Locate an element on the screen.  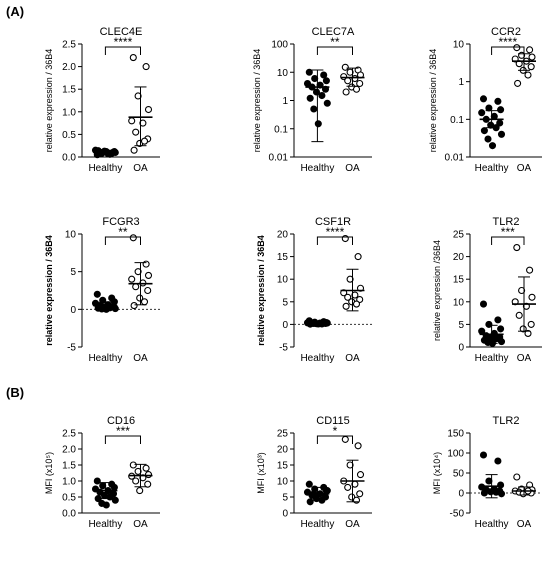
chart-title: CD115 is located at coordinates (332, 421).